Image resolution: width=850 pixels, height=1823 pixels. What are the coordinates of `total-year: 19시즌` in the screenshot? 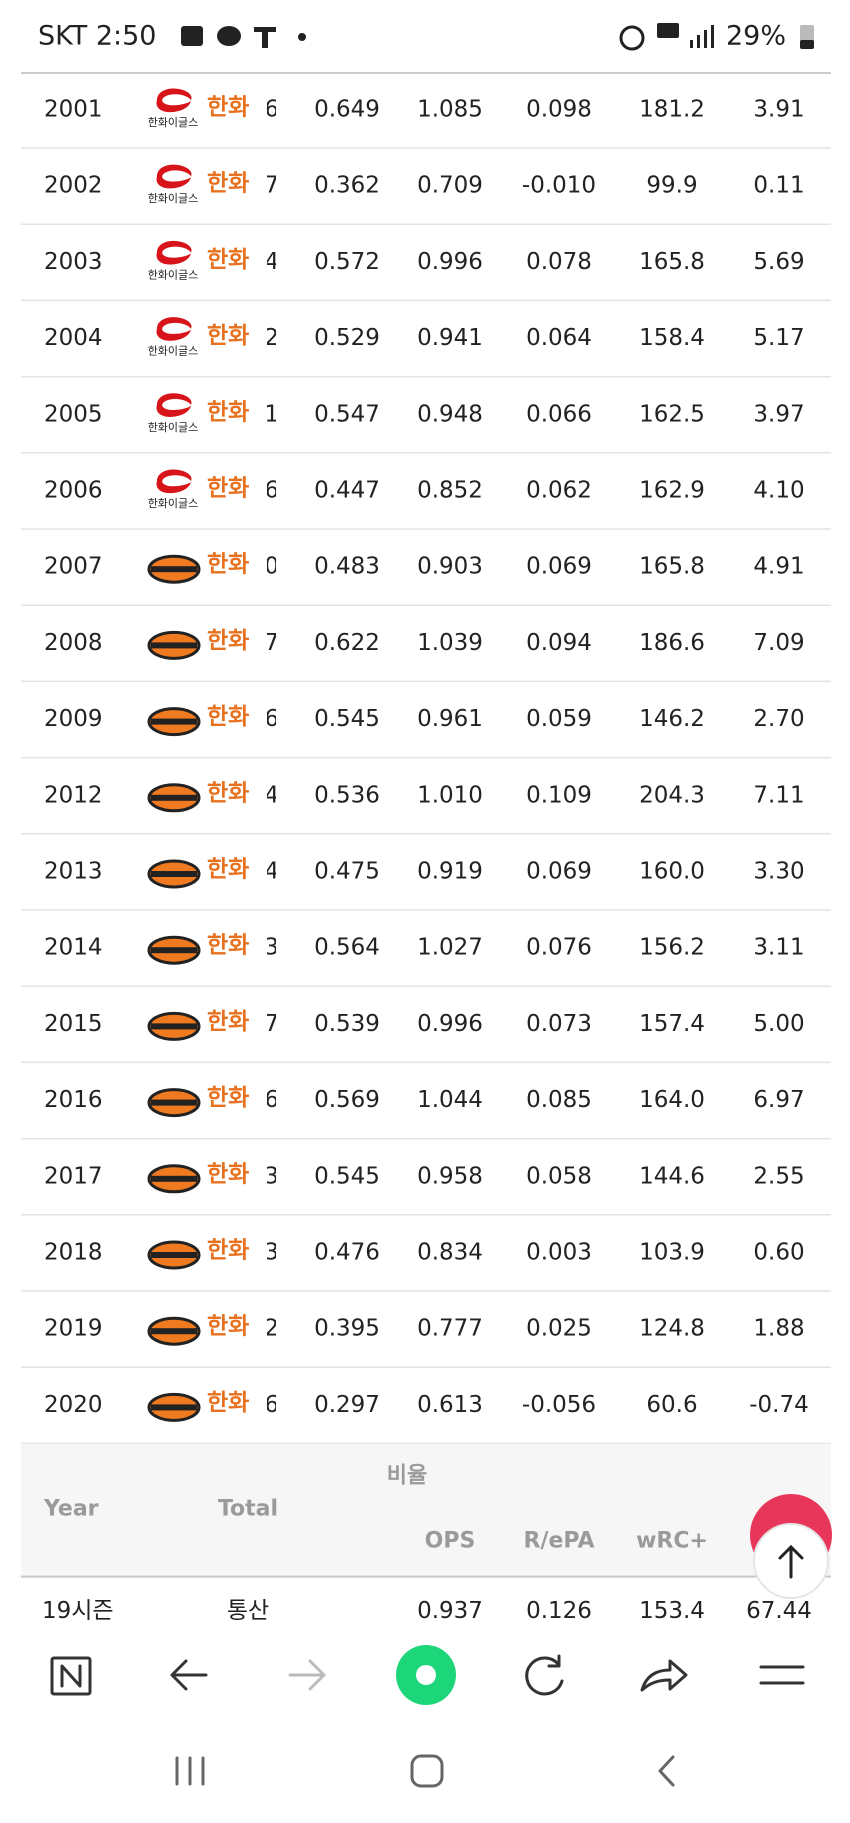 It's located at (78, 1611).